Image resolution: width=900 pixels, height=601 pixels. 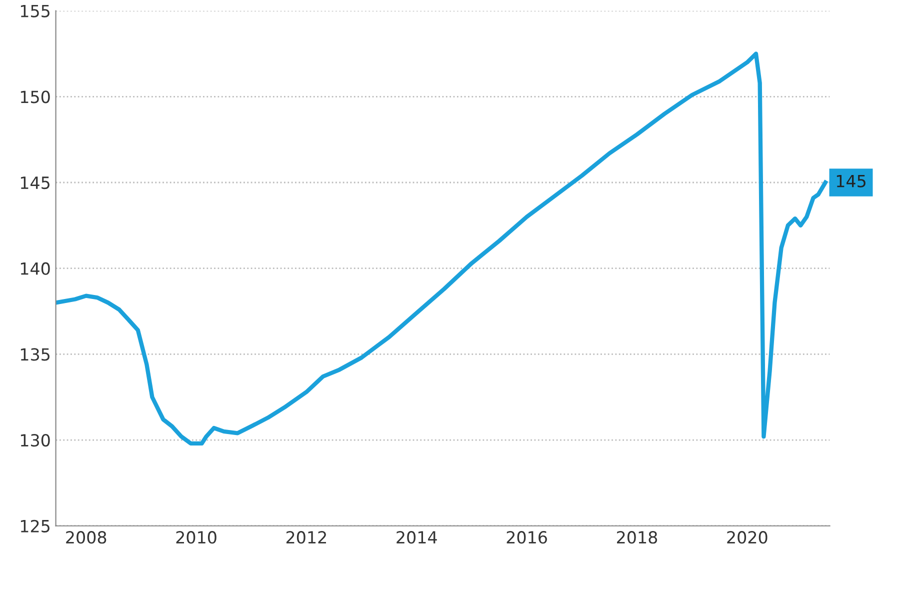 I want to click on y-tick-label: 155, so click(x=35, y=11).